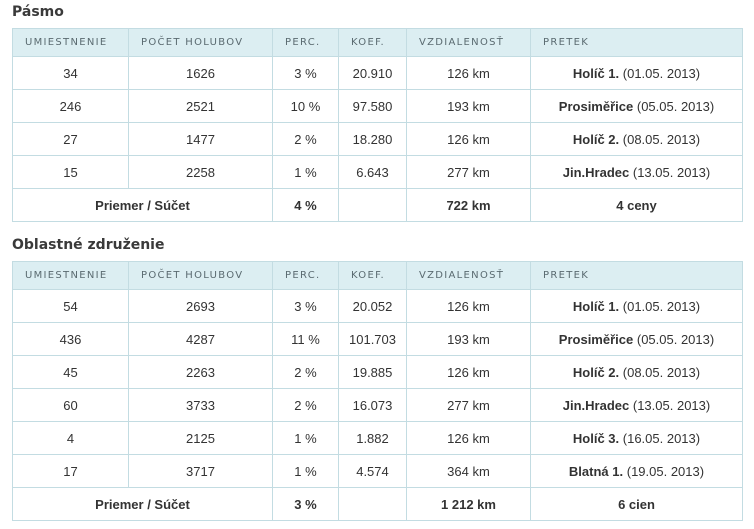 The image size is (754, 529). What do you see at coordinates (88, 245) in the screenshot?
I see `section-title: Oblastné združenie` at bounding box center [88, 245].